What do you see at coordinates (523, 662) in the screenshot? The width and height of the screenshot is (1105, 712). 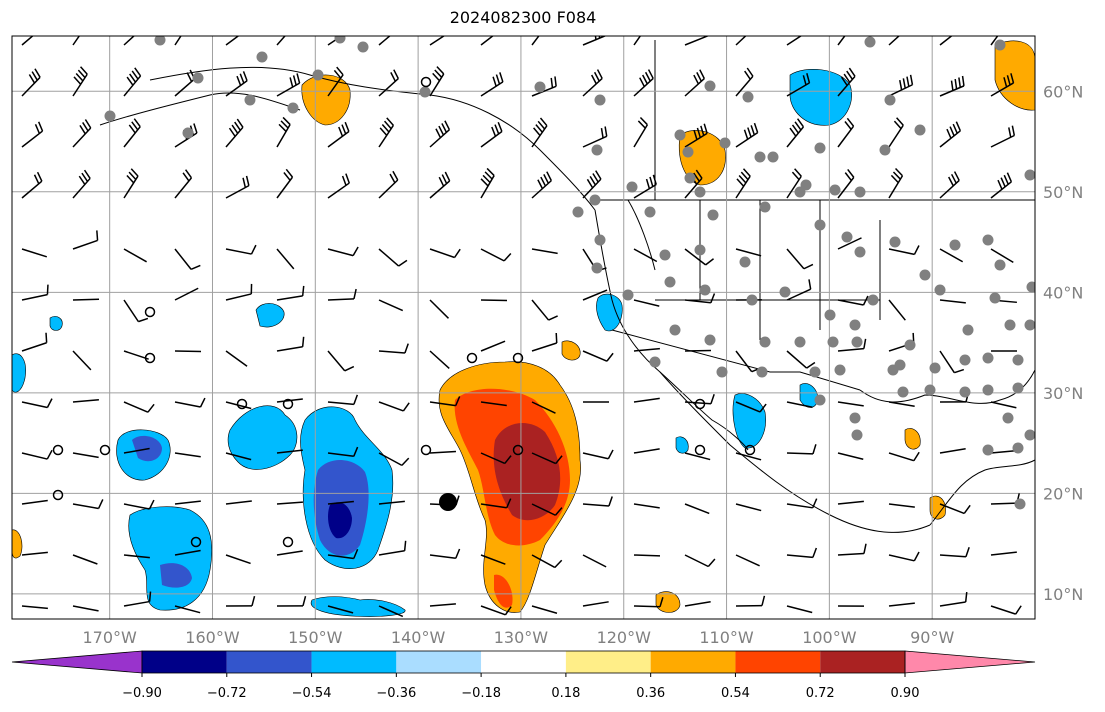 I see `colorbar` at bounding box center [523, 662].